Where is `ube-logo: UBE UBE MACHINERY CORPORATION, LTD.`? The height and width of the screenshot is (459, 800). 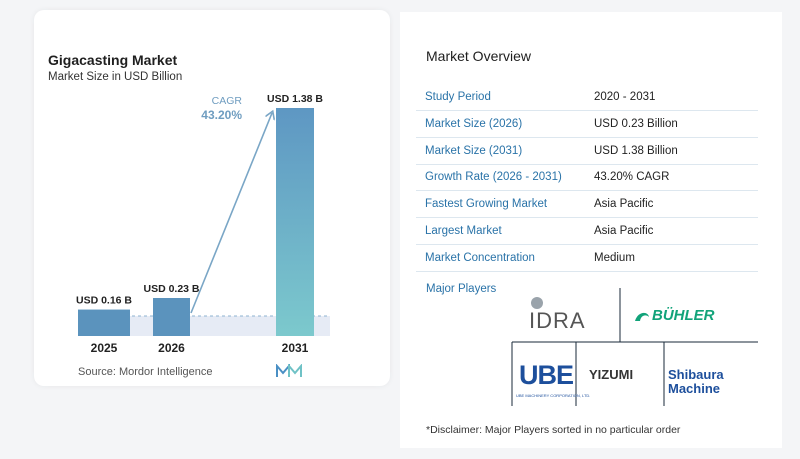
ube-logo: UBE UBE MACHINERY CORPORATION, LTD. is located at coordinates (553, 382).